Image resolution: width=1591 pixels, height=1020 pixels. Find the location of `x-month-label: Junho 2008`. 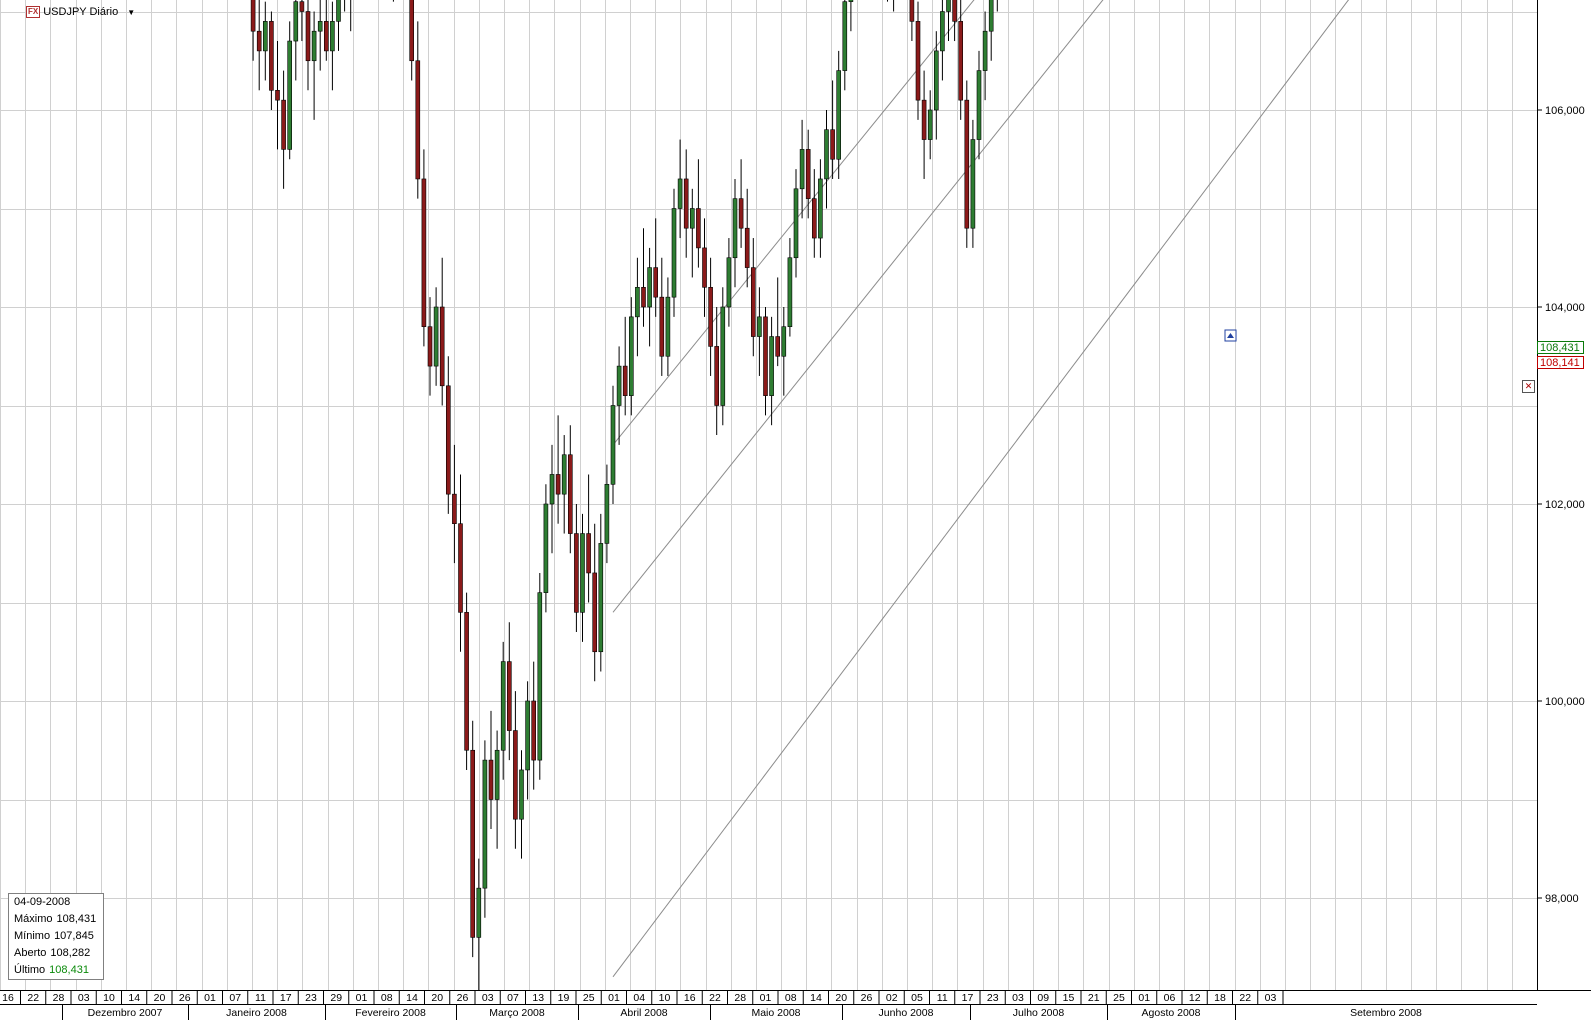

x-month-label: Junho 2008 is located at coordinates (906, 1013).